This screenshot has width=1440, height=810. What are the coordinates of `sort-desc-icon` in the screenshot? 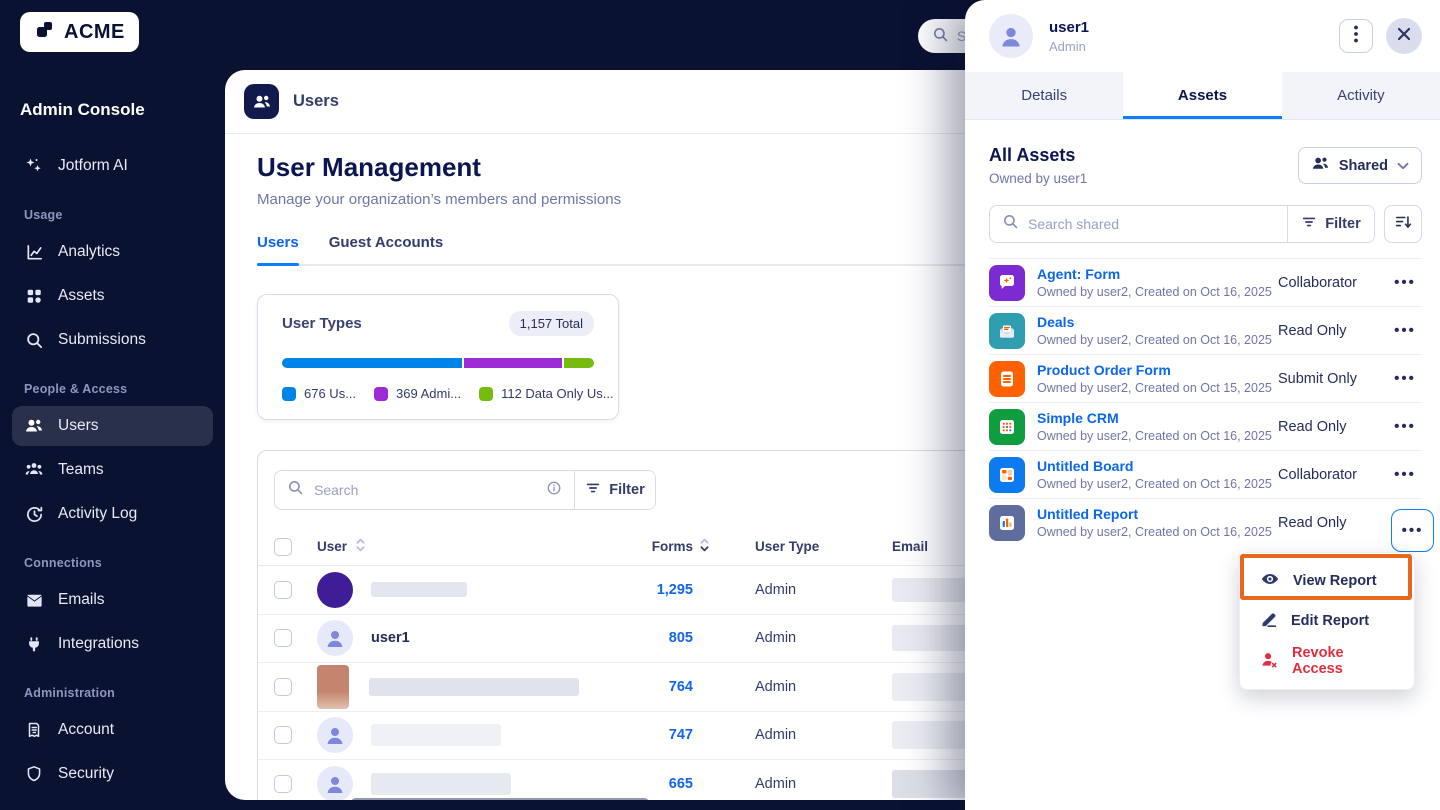 It's located at (704, 546).